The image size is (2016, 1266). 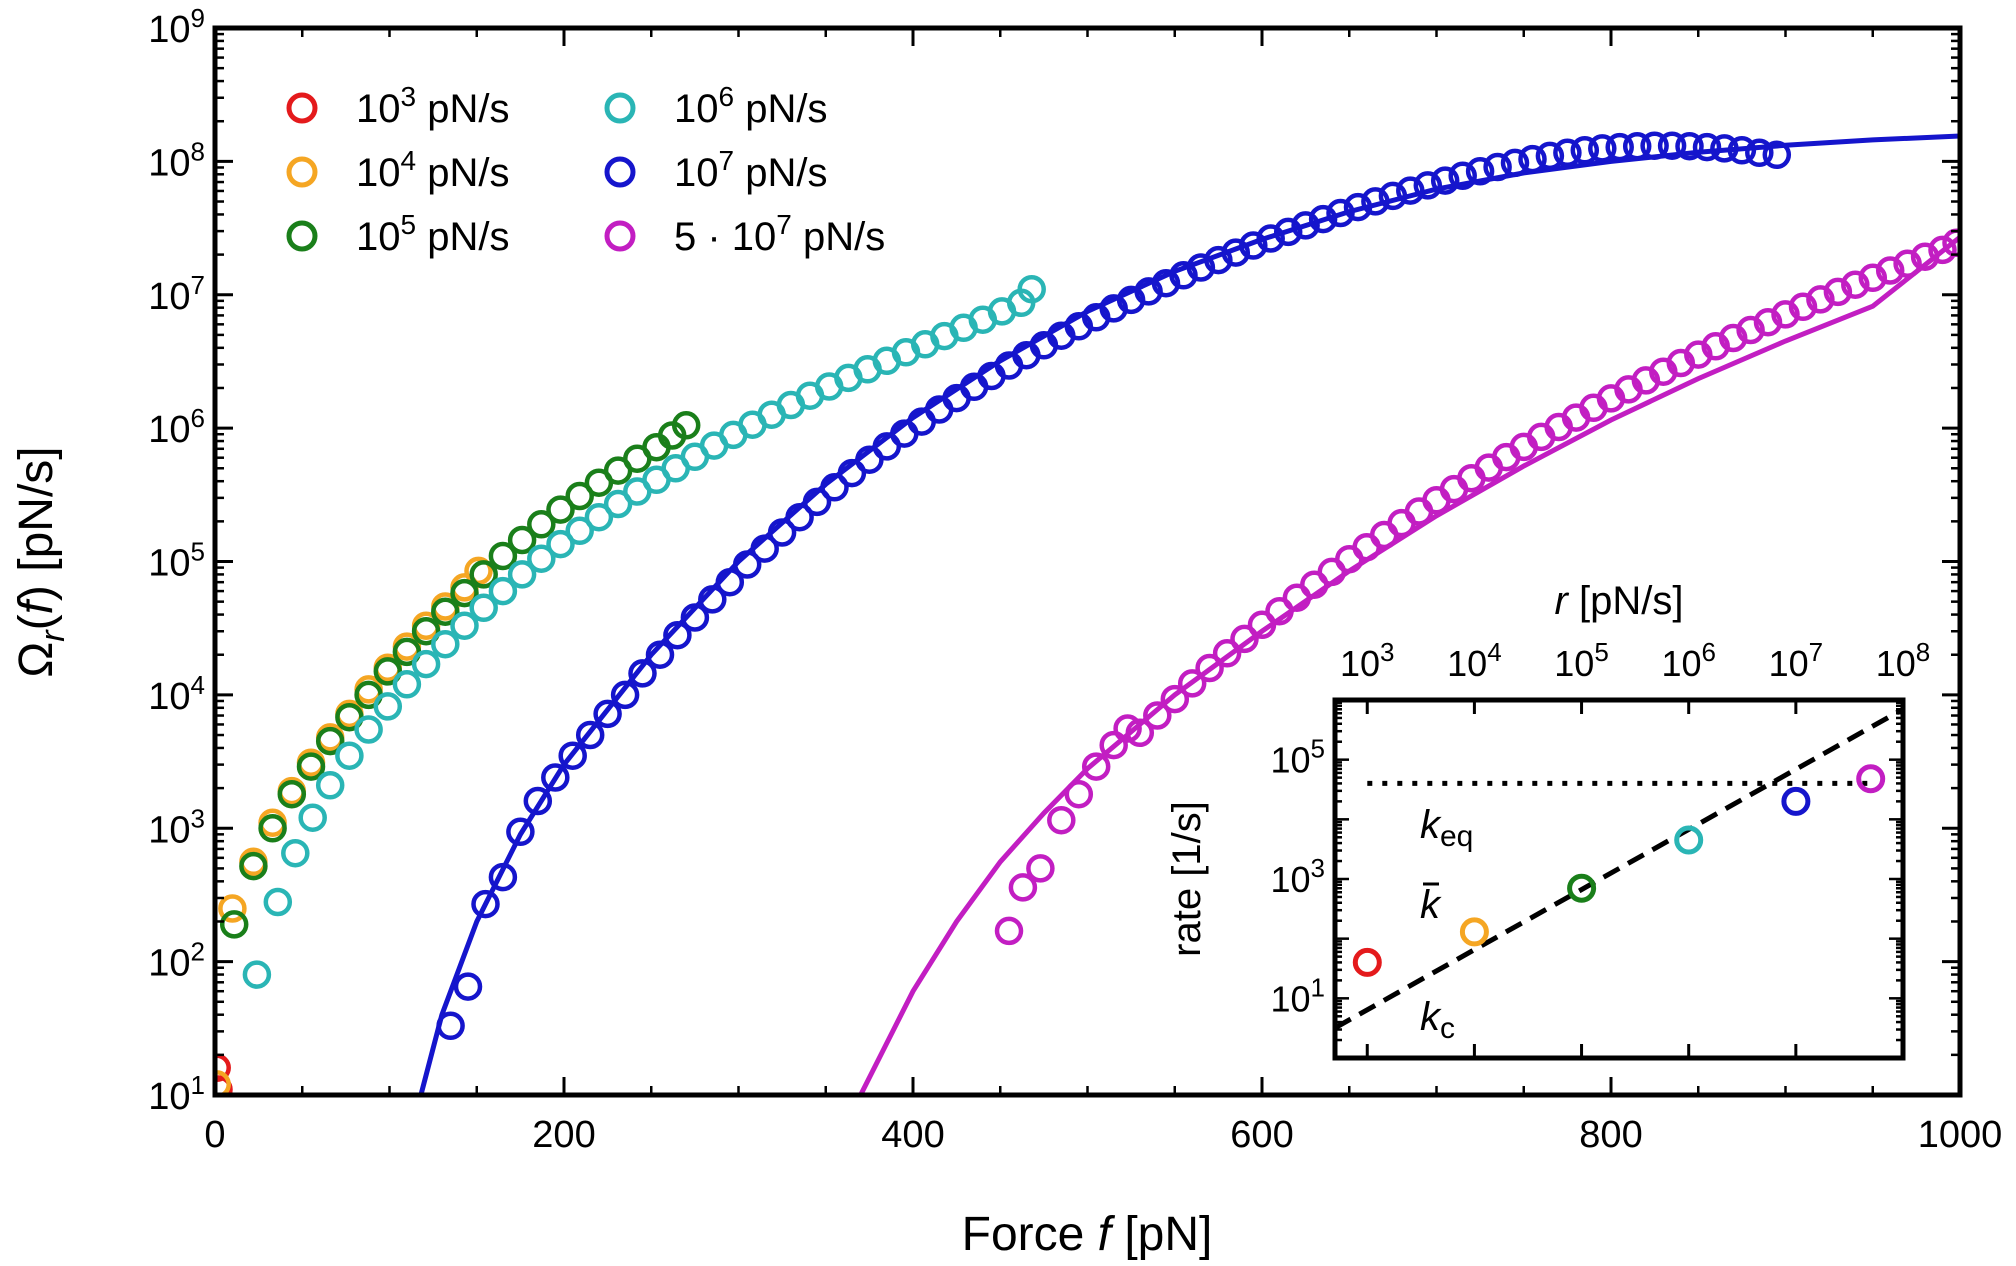 What do you see at coordinates (715, 170) in the screenshot?
I see `legend-entry: 107 pN/s` at bounding box center [715, 170].